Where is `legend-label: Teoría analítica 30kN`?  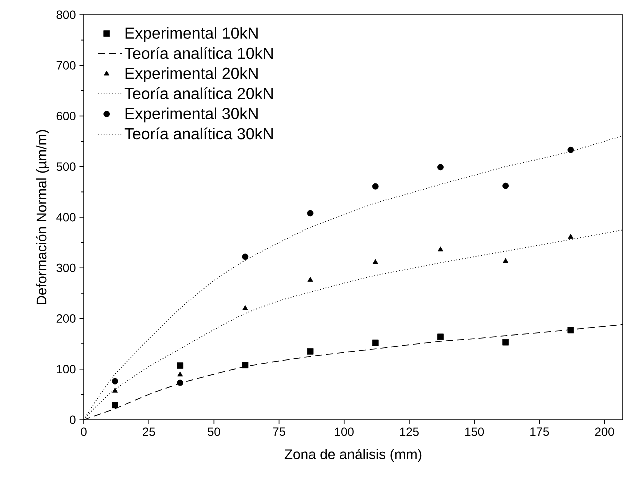 legend-label: Teoría analítica 30kN is located at coordinates (198, 134).